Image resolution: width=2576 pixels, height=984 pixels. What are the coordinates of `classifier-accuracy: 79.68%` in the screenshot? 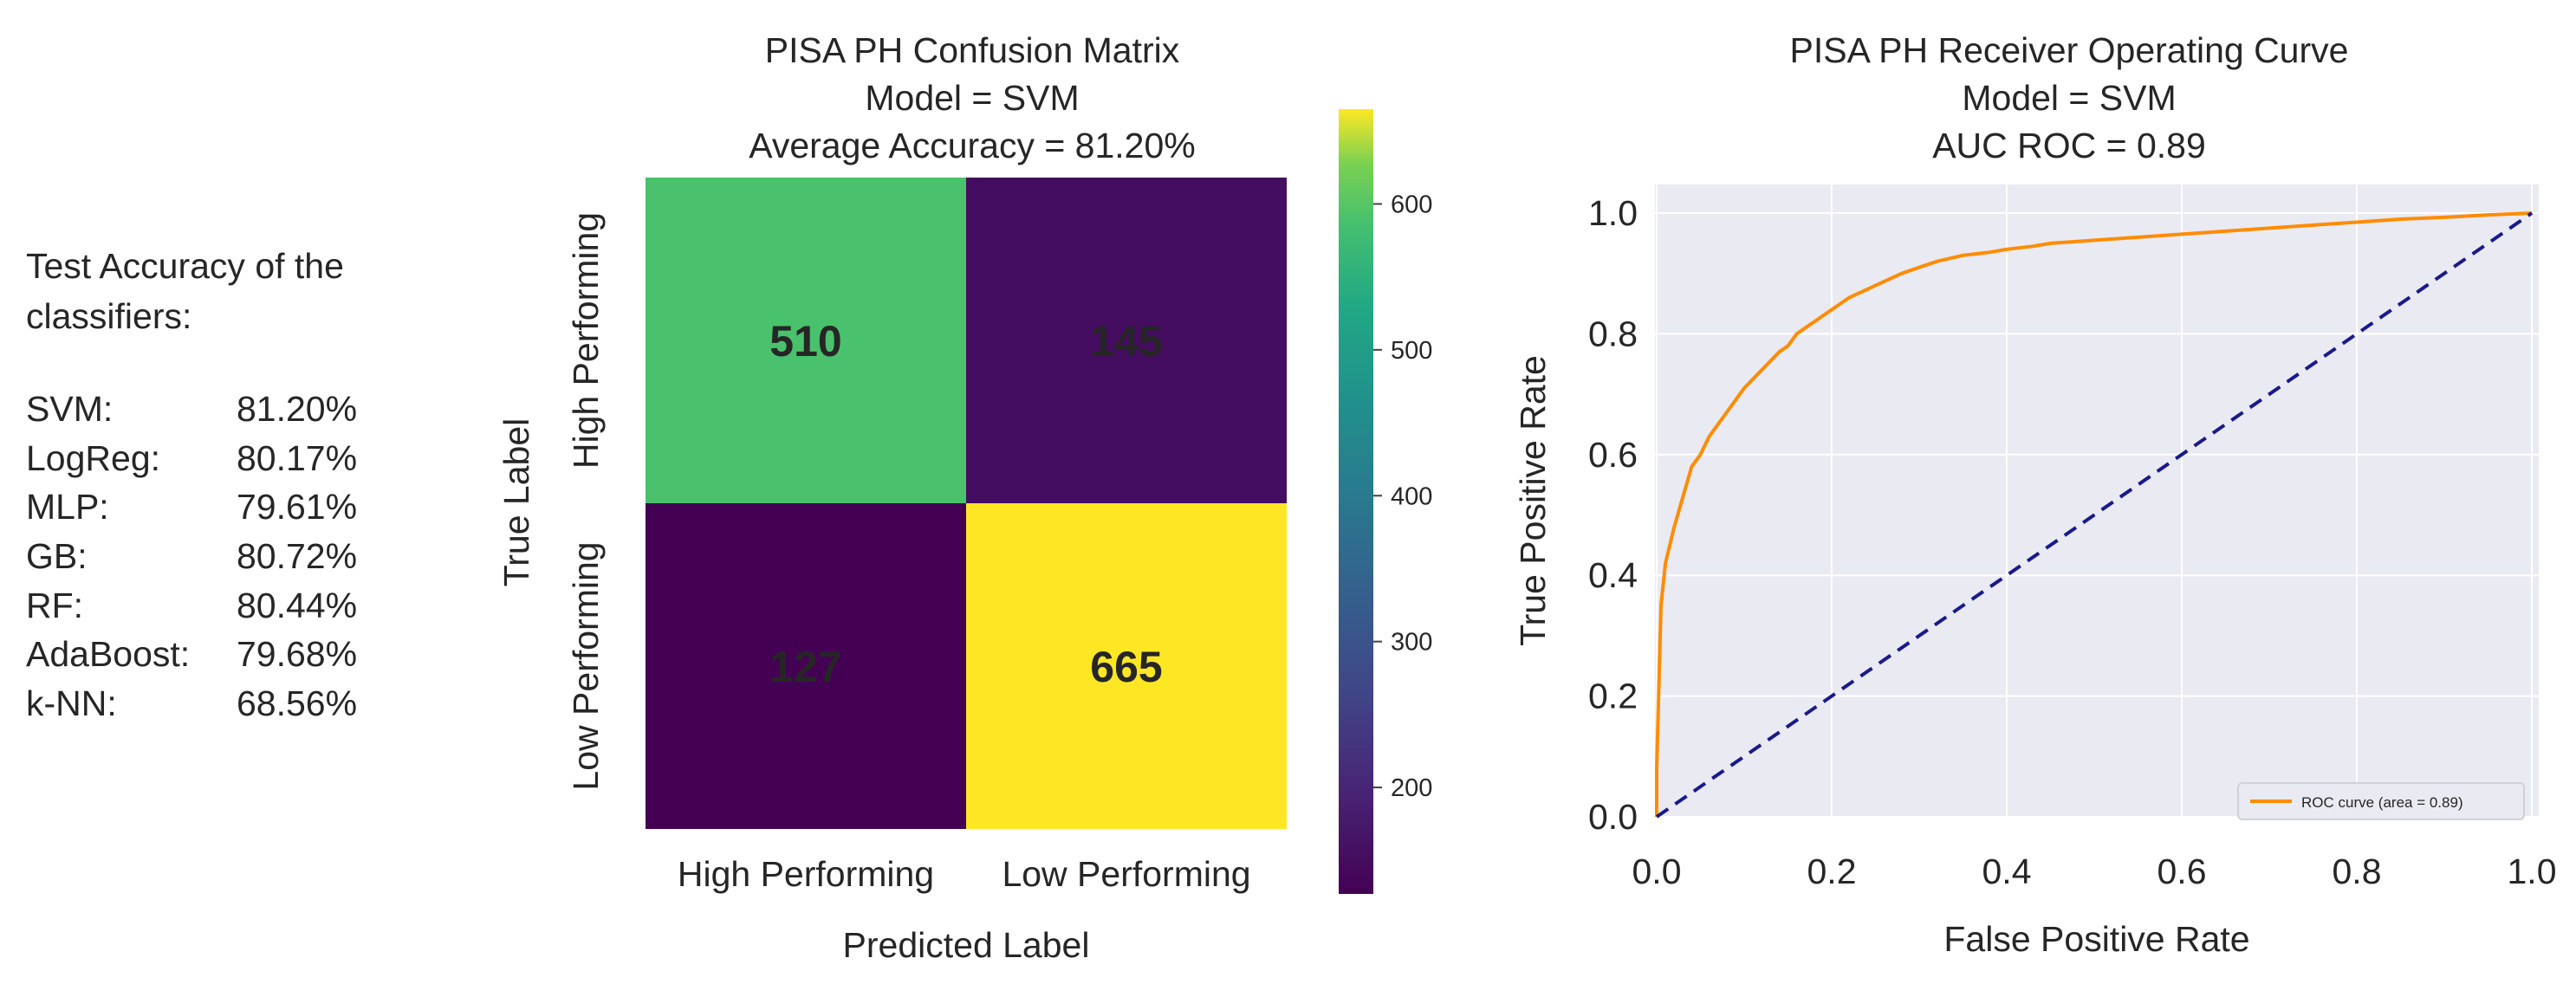 It's located at (298, 654).